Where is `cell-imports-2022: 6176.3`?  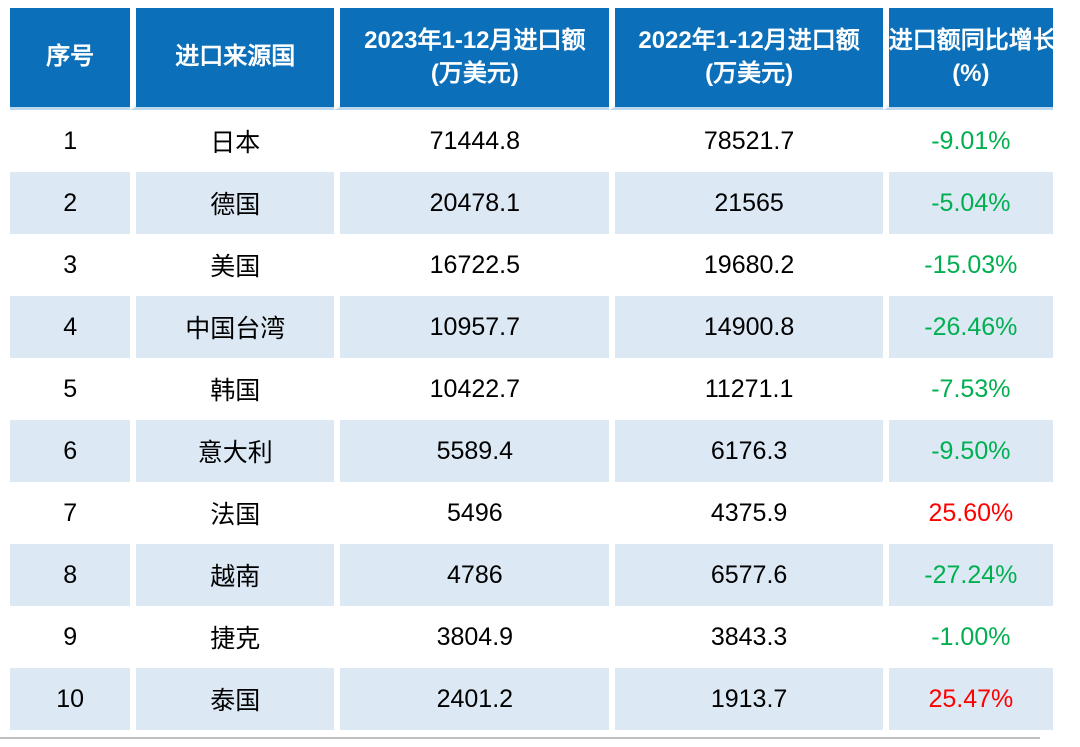
cell-imports-2022: 6176.3 is located at coordinates (746, 451).